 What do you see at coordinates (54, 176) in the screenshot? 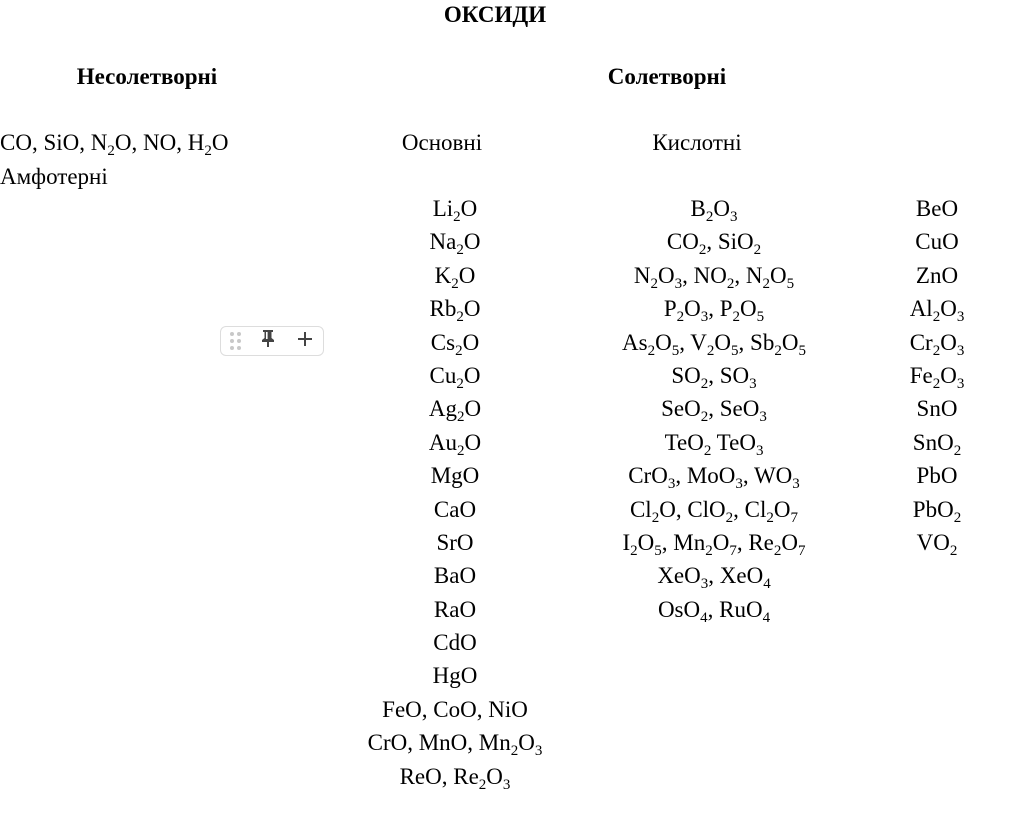
I see `heading-amphoteric: Амфотерні` at bounding box center [54, 176].